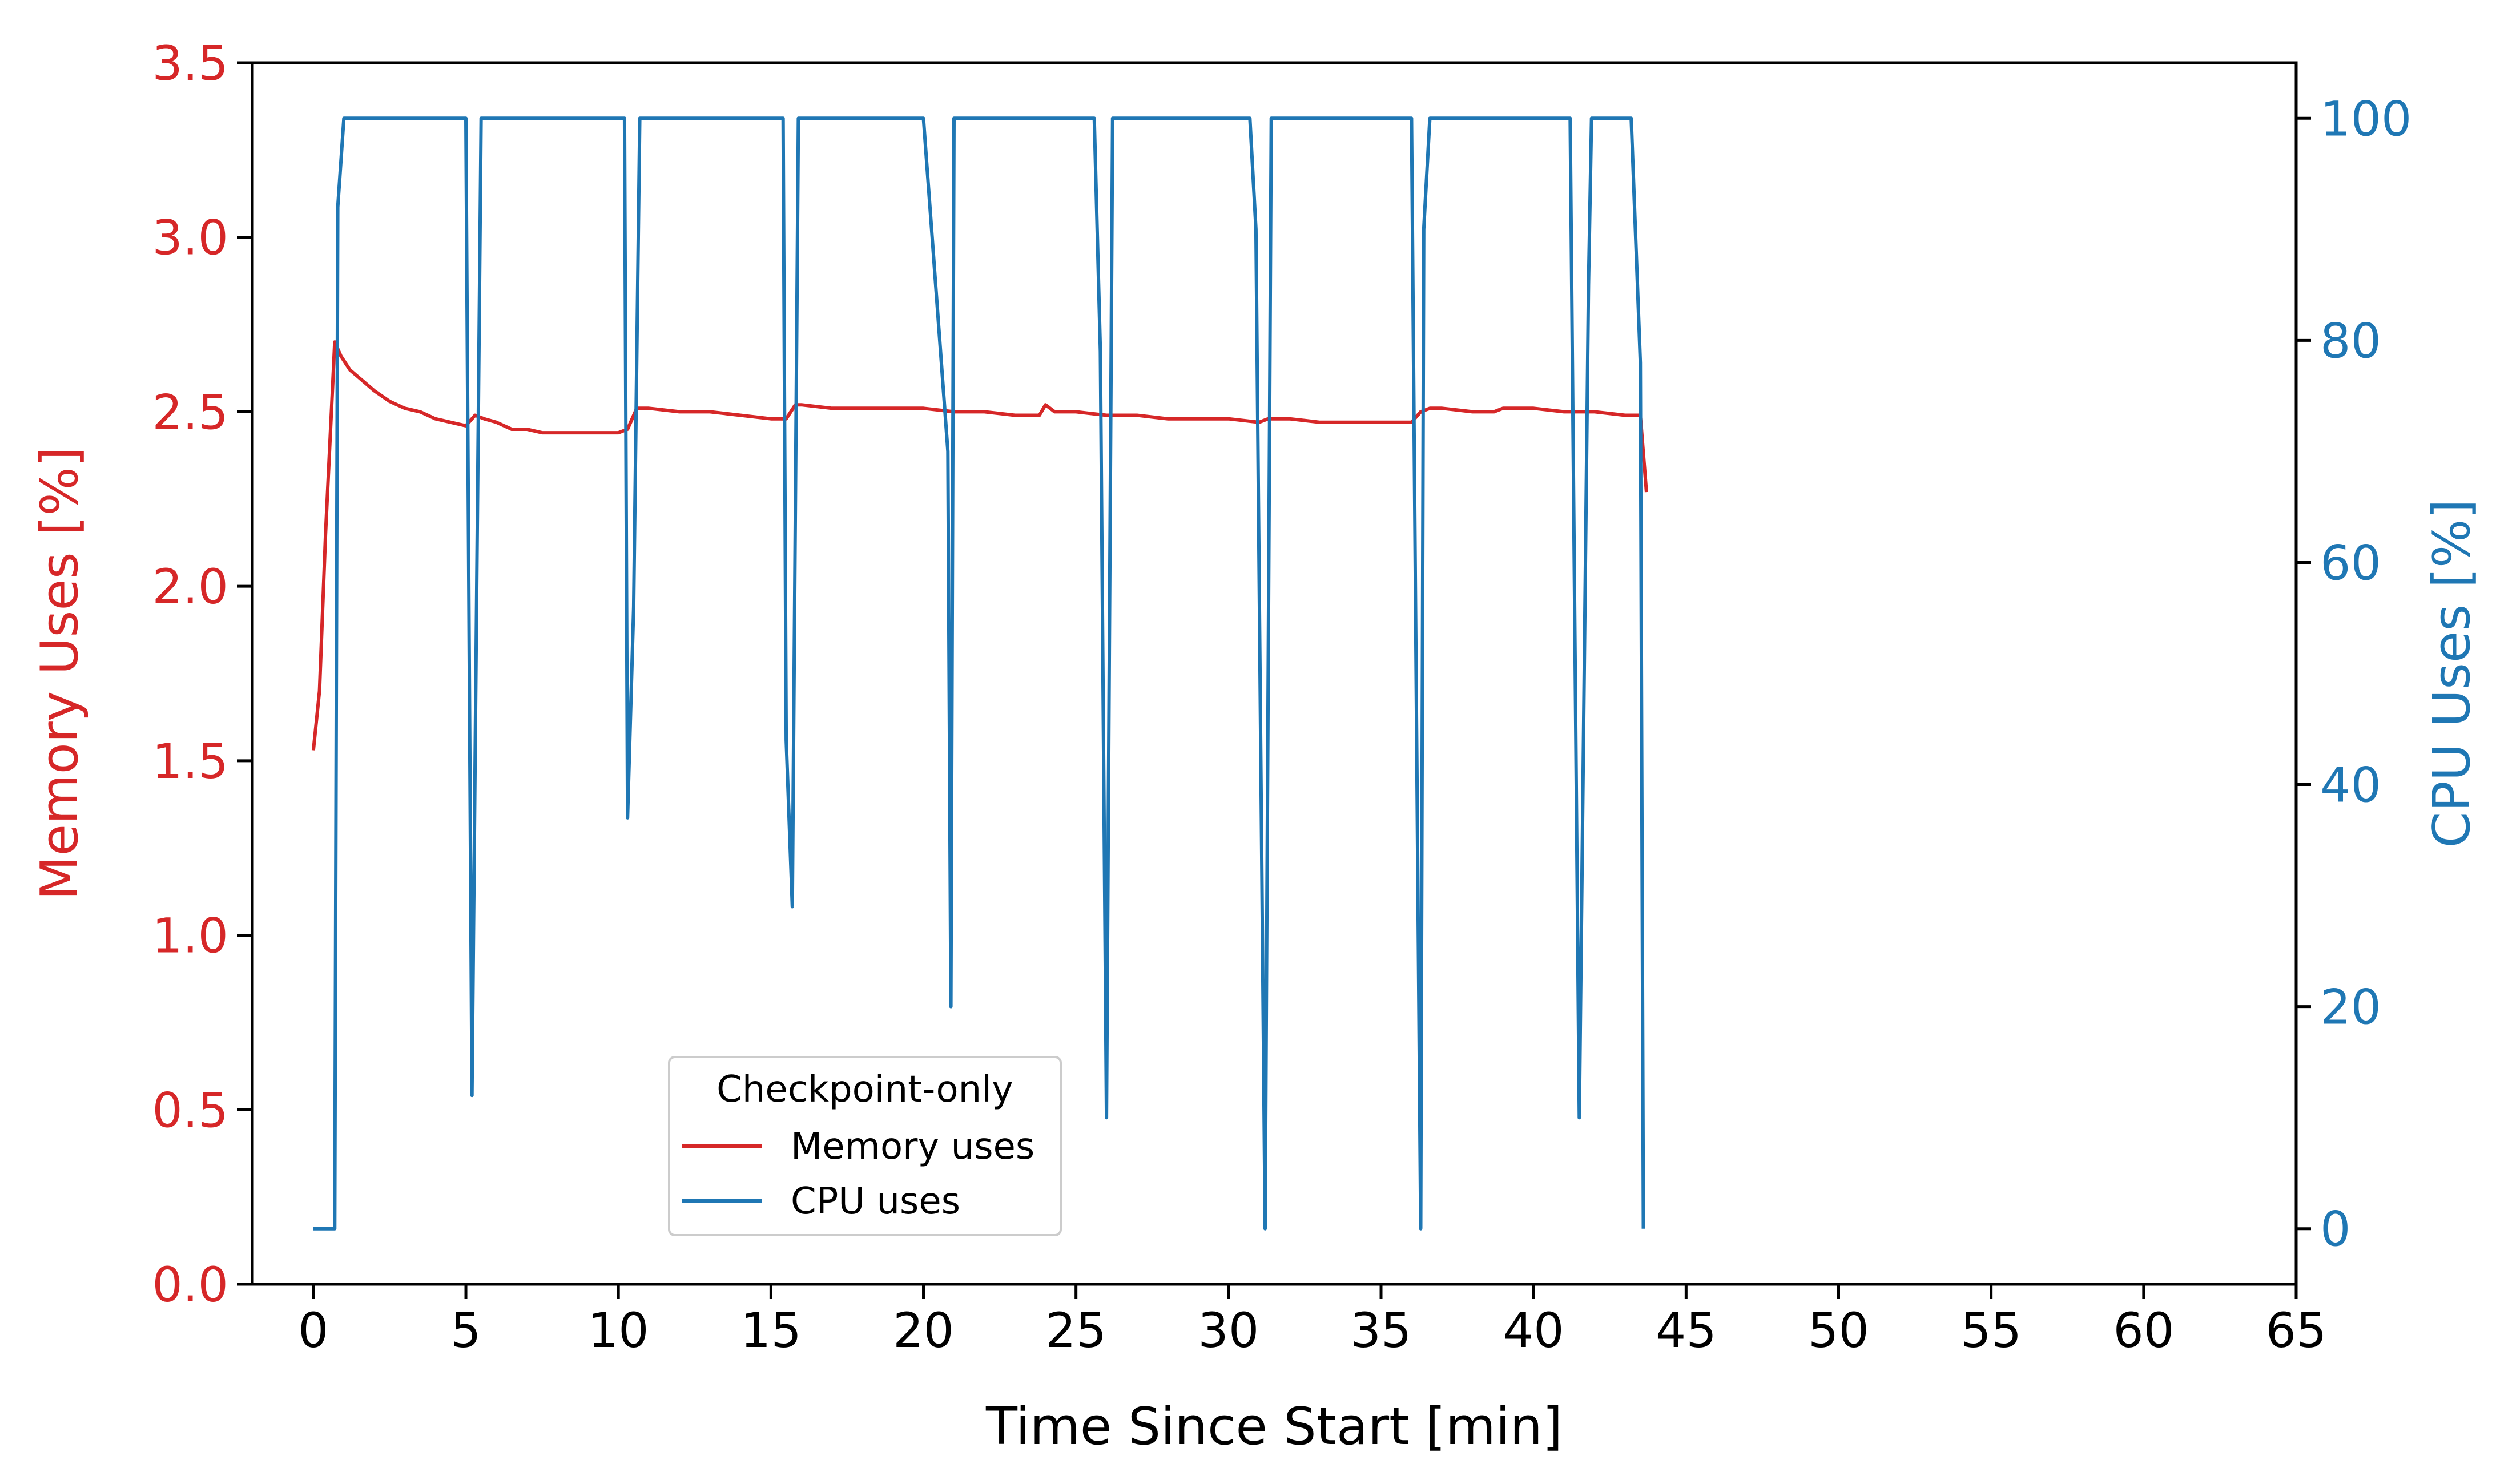 The width and height of the screenshot is (2512, 1484). What do you see at coordinates (60, 673) in the screenshot?
I see `left-y-axis-title: Memory Uses [%]` at bounding box center [60, 673].